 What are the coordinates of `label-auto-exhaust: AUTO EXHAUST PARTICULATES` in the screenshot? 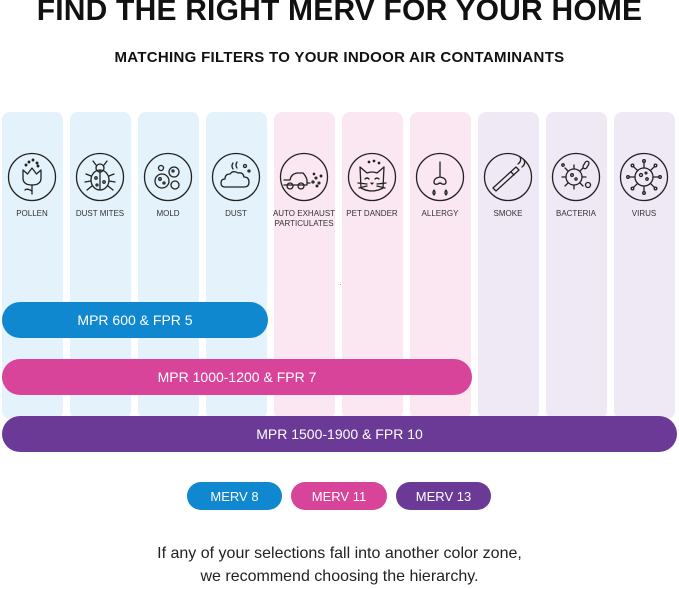 It's located at (304, 218).